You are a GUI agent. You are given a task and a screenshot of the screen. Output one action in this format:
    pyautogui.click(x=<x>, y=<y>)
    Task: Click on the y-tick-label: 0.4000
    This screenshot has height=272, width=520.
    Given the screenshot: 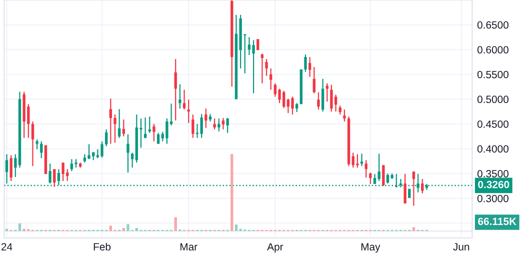 What is the action you would take?
    pyautogui.click(x=492, y=149)
    